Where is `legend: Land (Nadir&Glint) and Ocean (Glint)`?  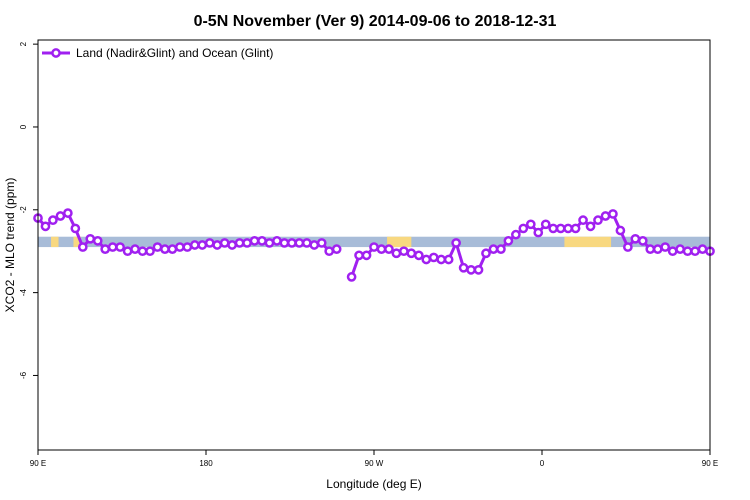
legend: Land (Nadir&Glint) and Ocean (Glint) is located at coordinates (157, 53).